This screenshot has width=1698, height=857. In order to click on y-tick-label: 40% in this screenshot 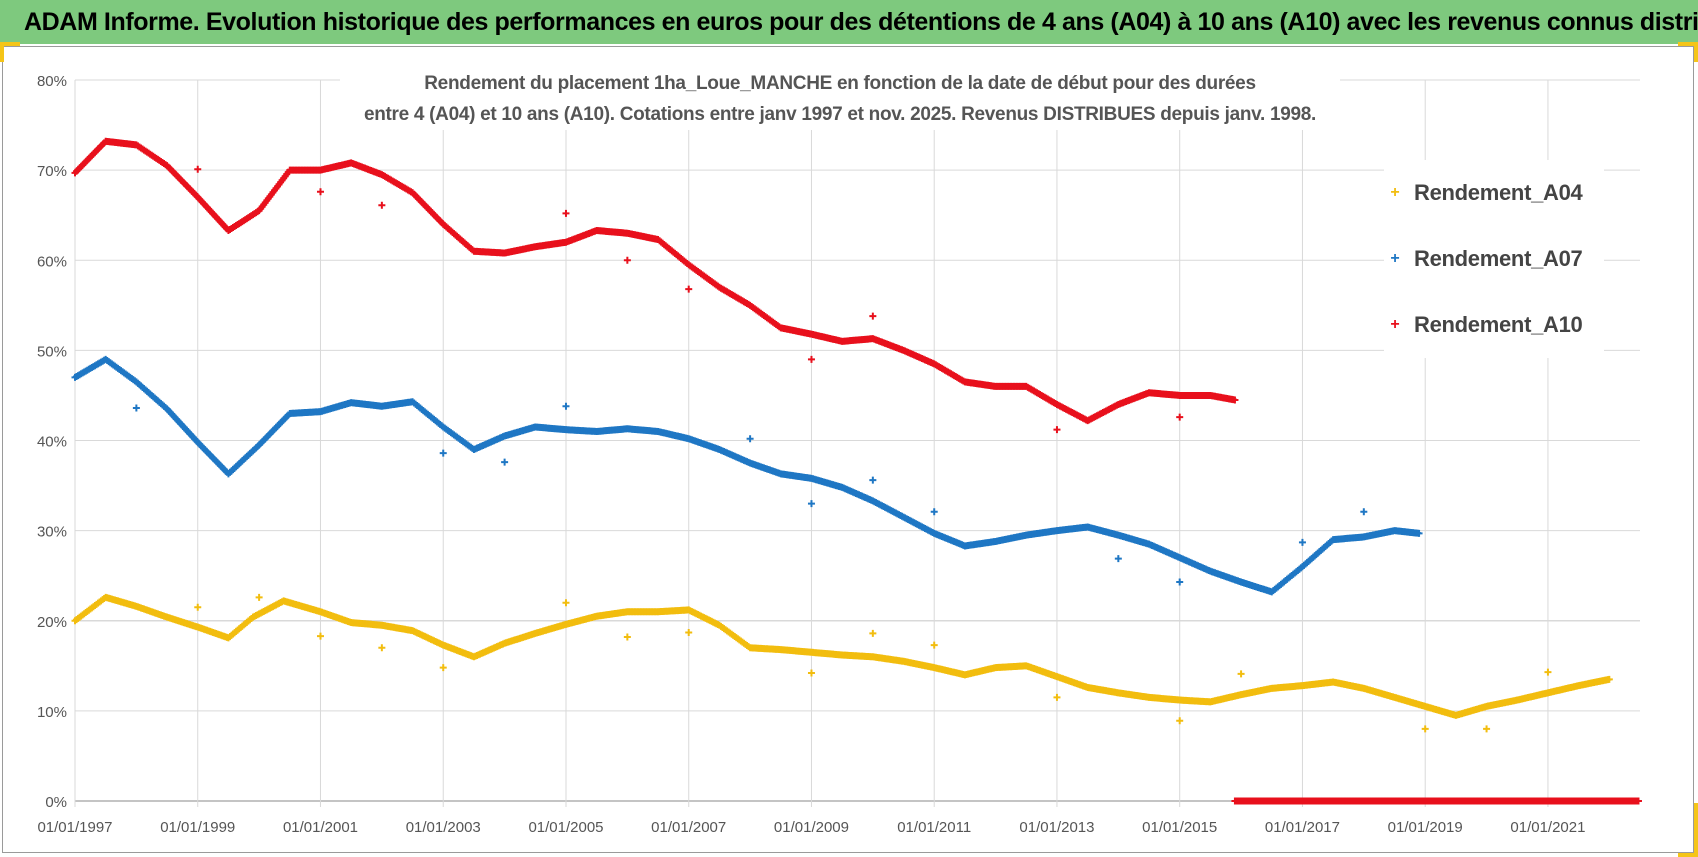, I will do `click(52, 442)`.